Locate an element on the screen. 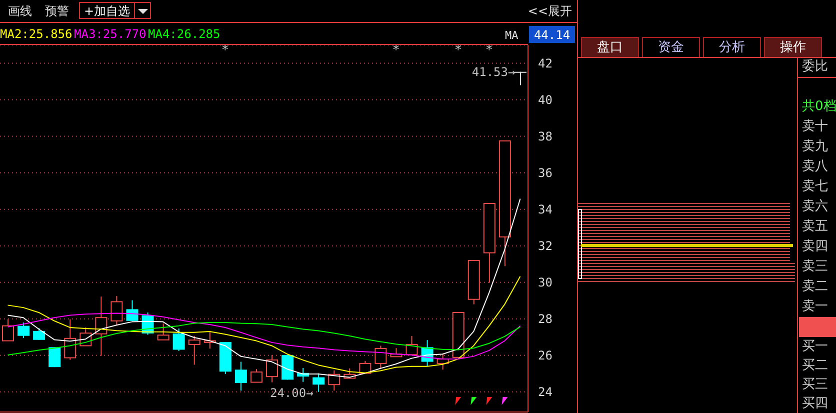 This screenshot has width=836, height=413. y-tick-label: 36 is located at coordinates (545, 173).